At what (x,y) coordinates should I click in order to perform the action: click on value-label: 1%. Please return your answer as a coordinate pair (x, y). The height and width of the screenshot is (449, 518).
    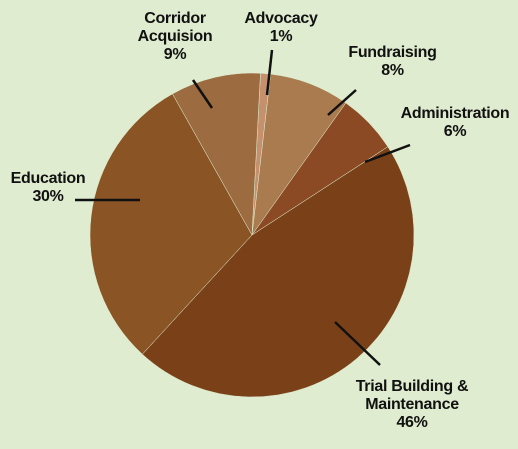
    Looking at the image, I should click on (281, 36).